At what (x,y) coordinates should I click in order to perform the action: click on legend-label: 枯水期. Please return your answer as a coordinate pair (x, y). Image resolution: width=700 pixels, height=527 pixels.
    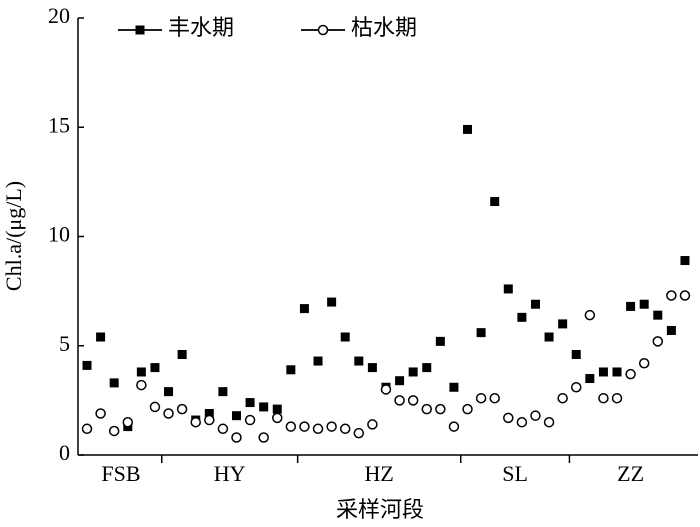
    Looking at the image, I should click on (384, 27).